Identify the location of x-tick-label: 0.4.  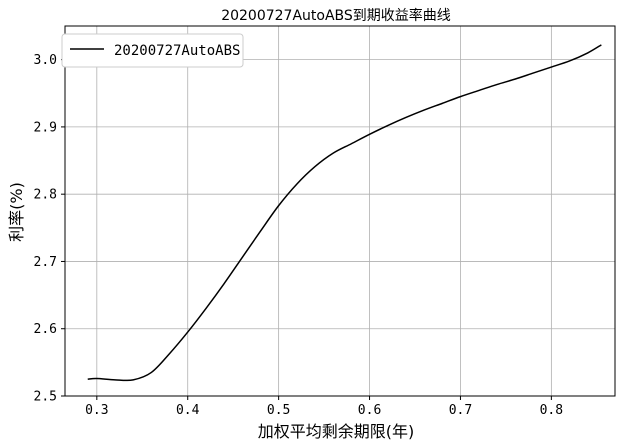
(188, 410).